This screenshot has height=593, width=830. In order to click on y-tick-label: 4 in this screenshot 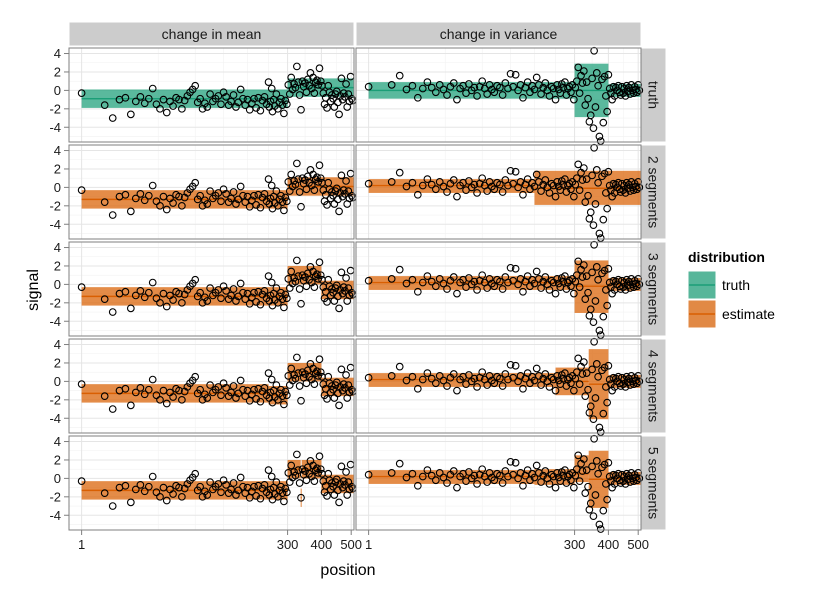, I will do `click(57, 150)`.